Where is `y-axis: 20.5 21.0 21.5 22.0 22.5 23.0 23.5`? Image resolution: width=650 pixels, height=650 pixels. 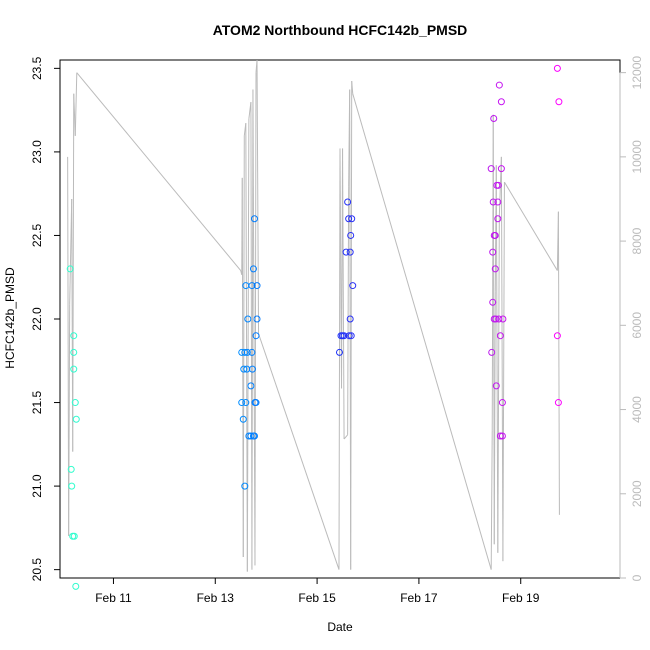
y-axis: 20.5 21.0 21.5 22.0 22.5 23.0 23.5 is located at coordinates (45, 318).